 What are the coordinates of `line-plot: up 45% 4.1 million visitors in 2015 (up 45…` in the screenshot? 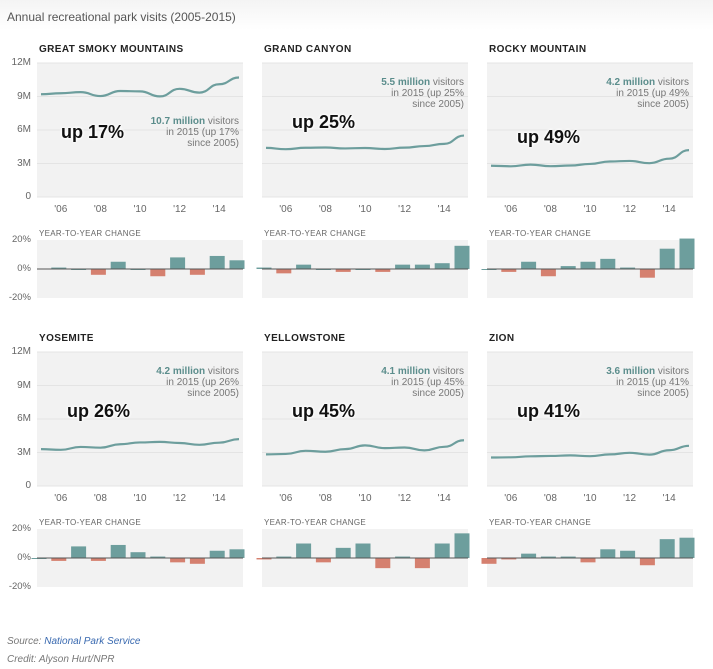 It's located at (365, 419).